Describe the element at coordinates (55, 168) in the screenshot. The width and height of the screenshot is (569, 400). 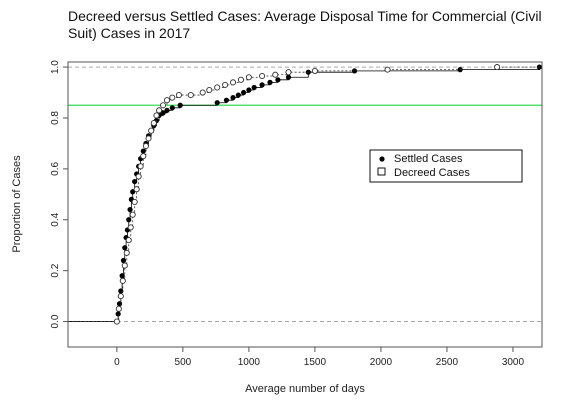
I see `y-tick-label-3: 0.6` at that location.